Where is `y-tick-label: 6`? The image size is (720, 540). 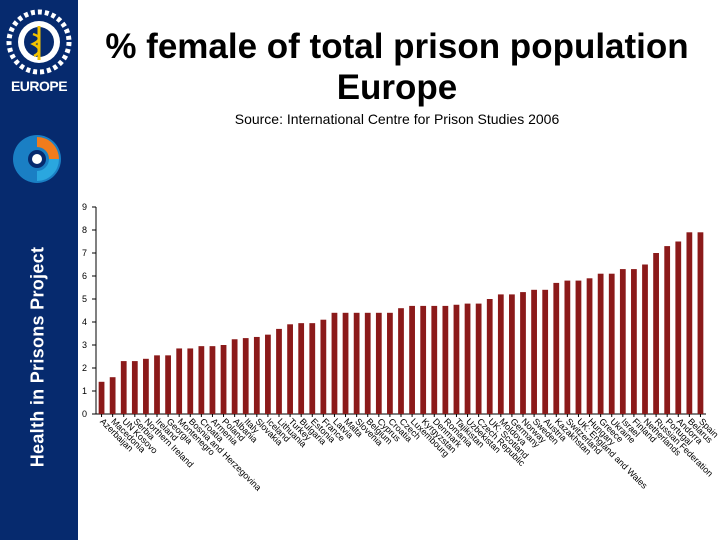
y-tick-label: 6 is located at coordinates (84, 276).